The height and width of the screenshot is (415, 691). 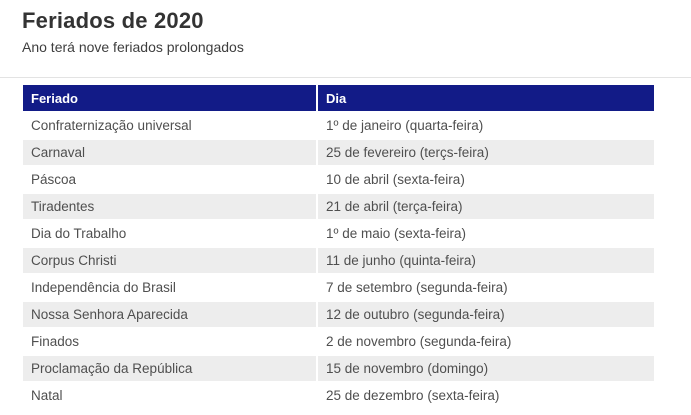 I want to click on table-row: Finados 2 de novembro (segunda-feira), so click(x=338, y=341).